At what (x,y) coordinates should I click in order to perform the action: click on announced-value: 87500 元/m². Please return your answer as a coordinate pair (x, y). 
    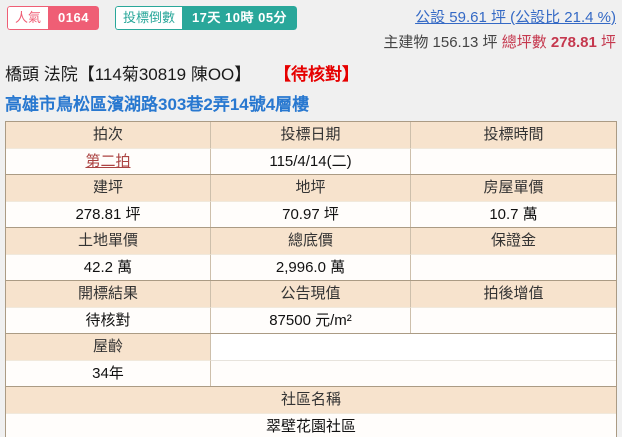
    Looking at the image, I should click on (311, 320).